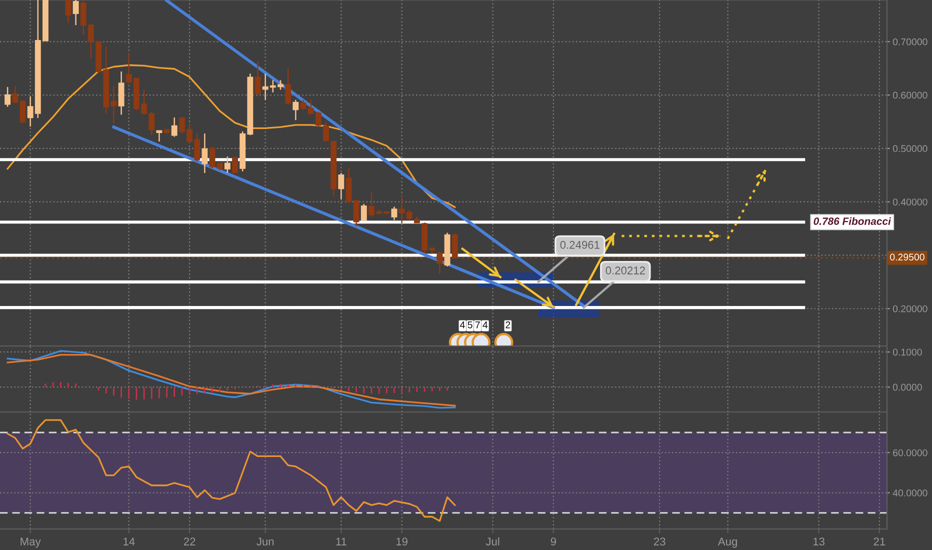 The height and width of the screenshot is (550, 932). What do you see at coordinates (553, 542) in the screenshot?
I see `x-tick-label: 9` at bounding box center [553, 542].